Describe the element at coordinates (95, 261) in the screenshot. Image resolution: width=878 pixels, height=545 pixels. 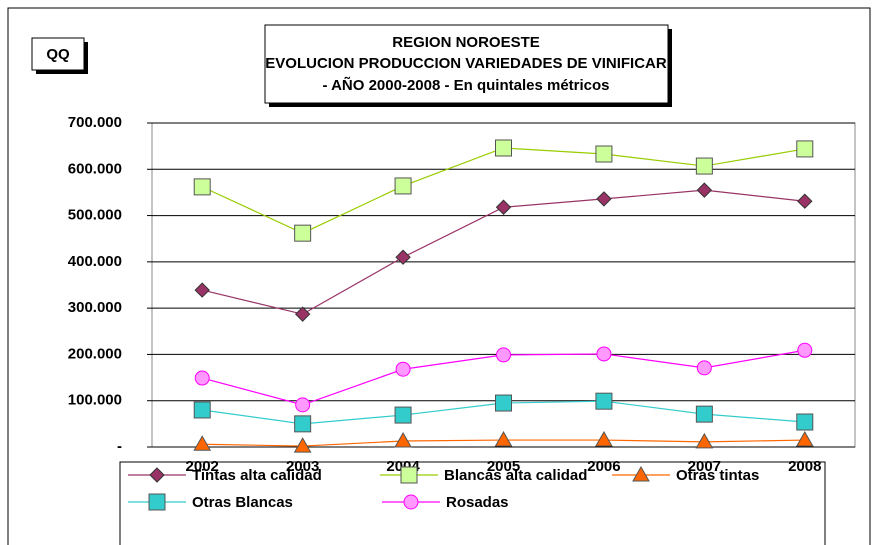
I see `y-tick-label: 400.000` at that location.